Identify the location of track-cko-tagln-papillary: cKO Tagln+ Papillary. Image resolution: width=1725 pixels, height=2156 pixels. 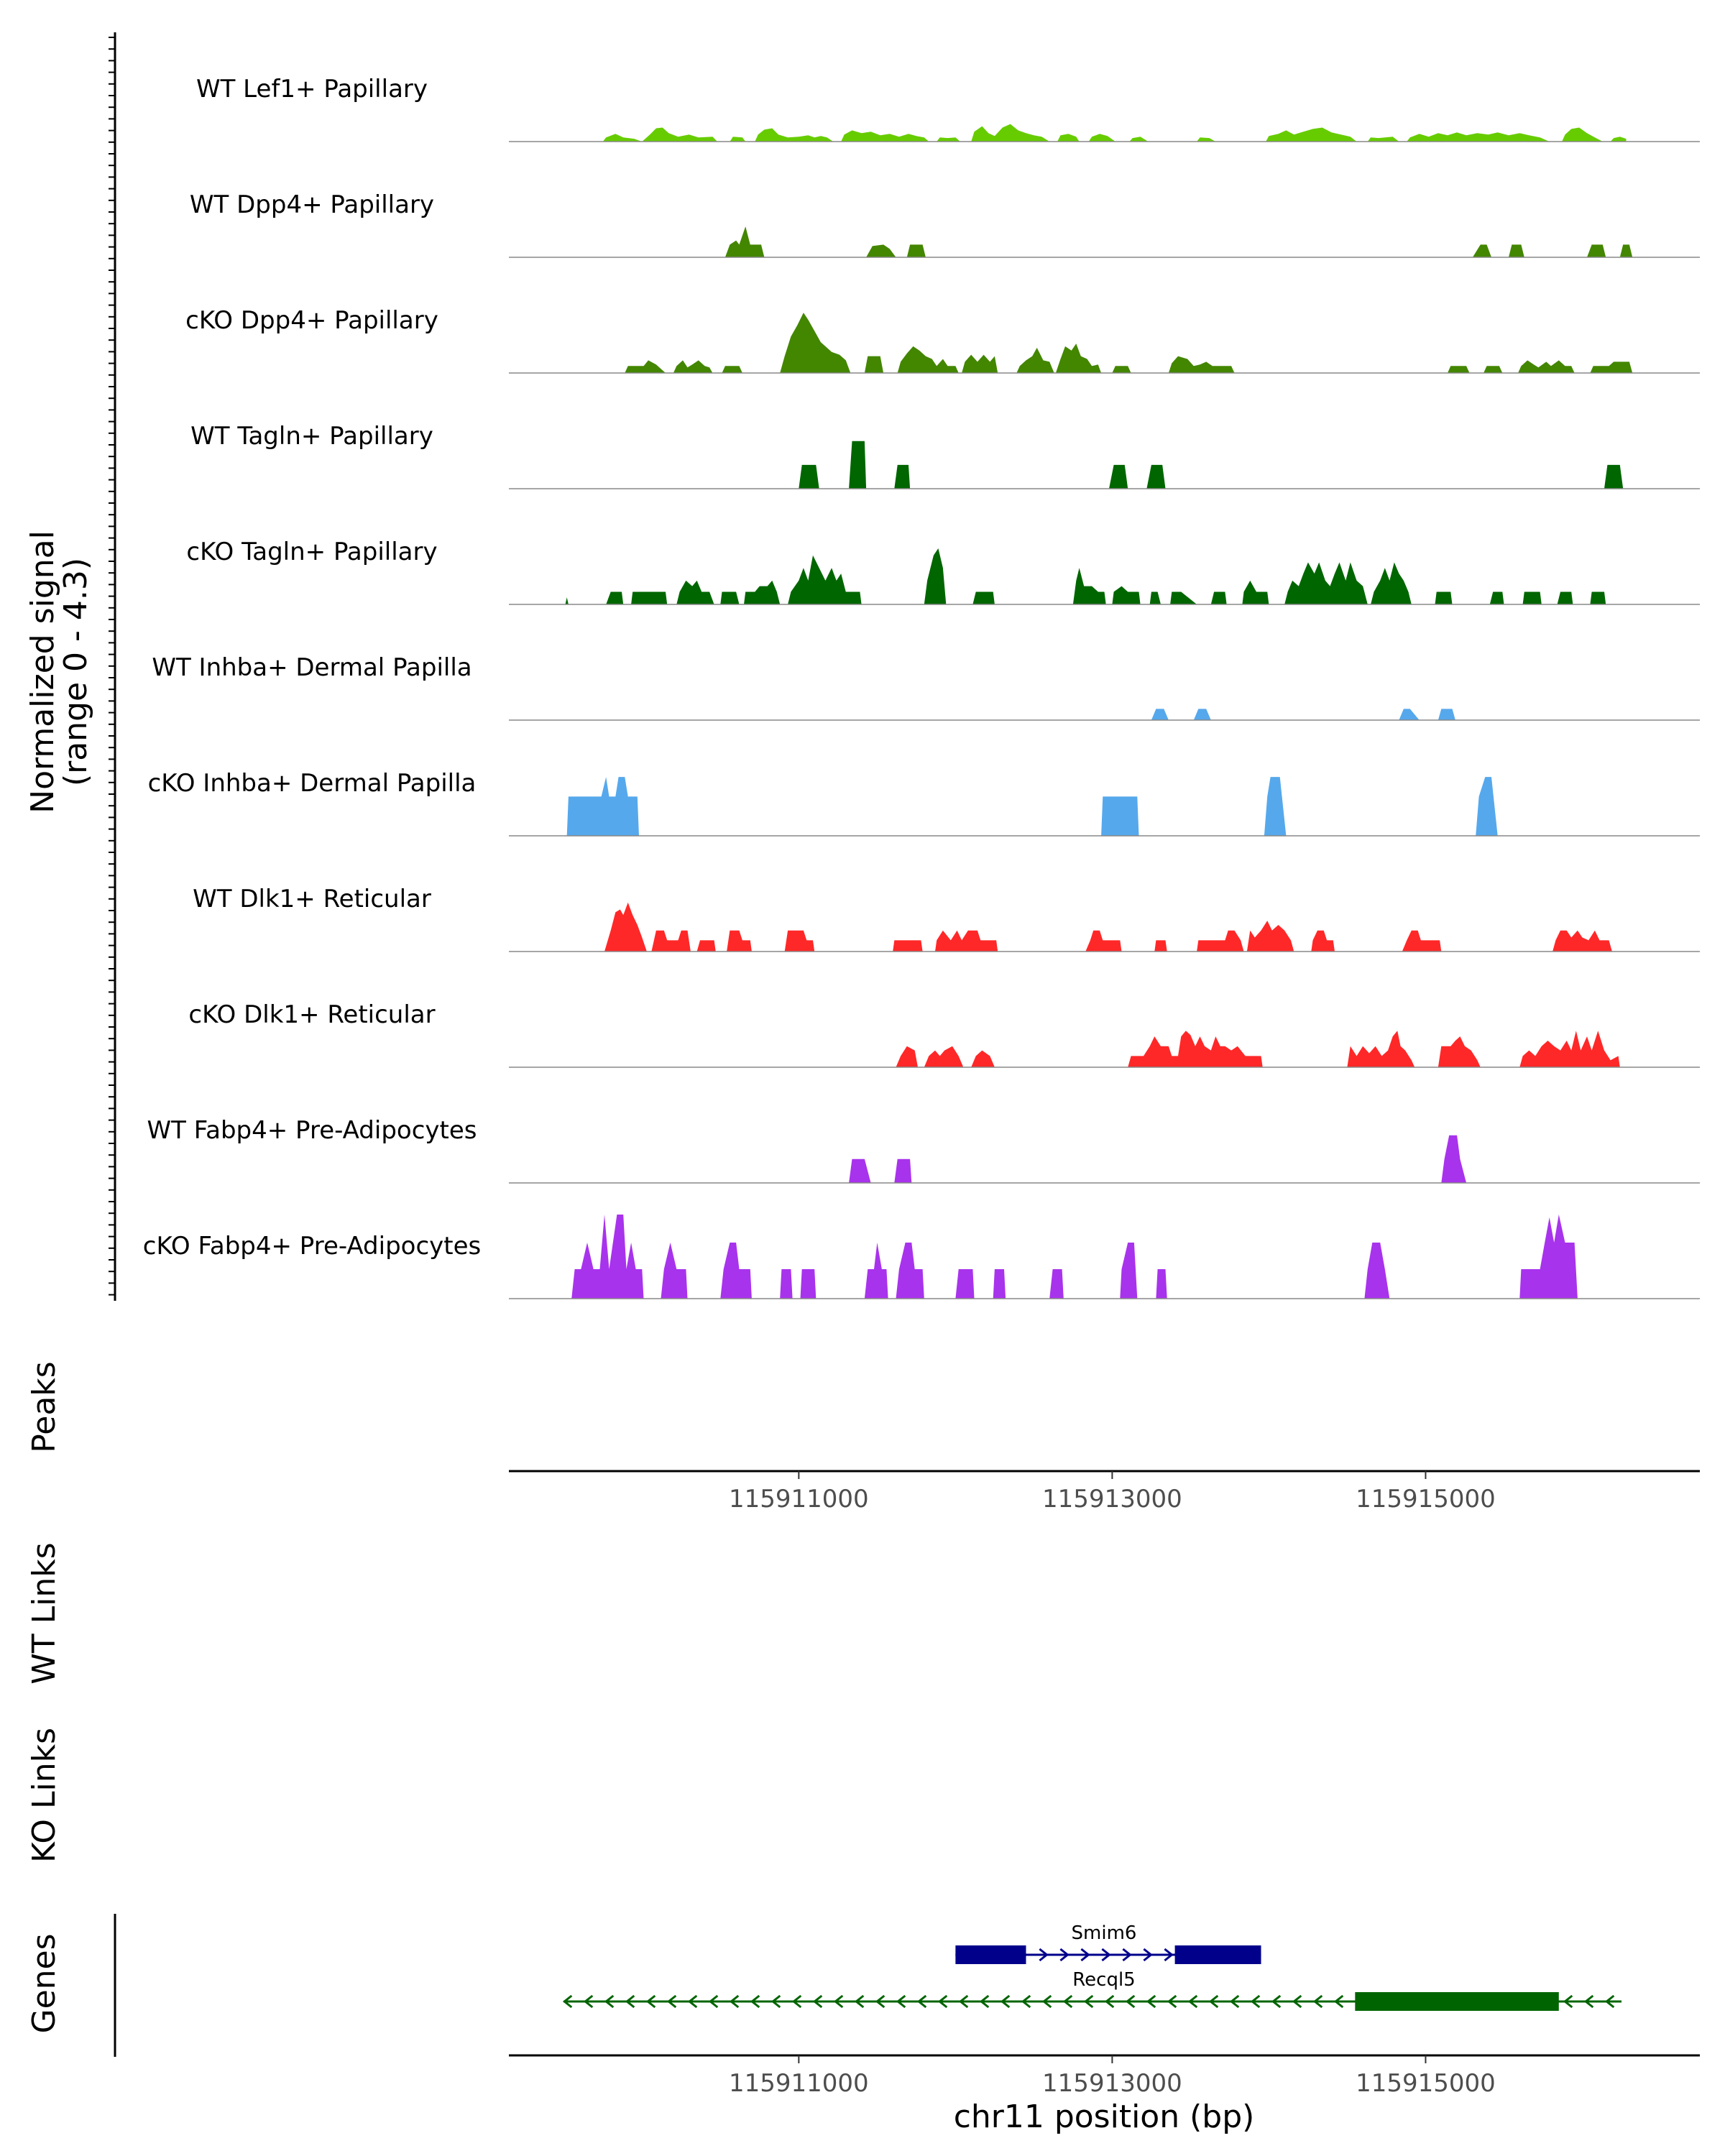
(943, 571).